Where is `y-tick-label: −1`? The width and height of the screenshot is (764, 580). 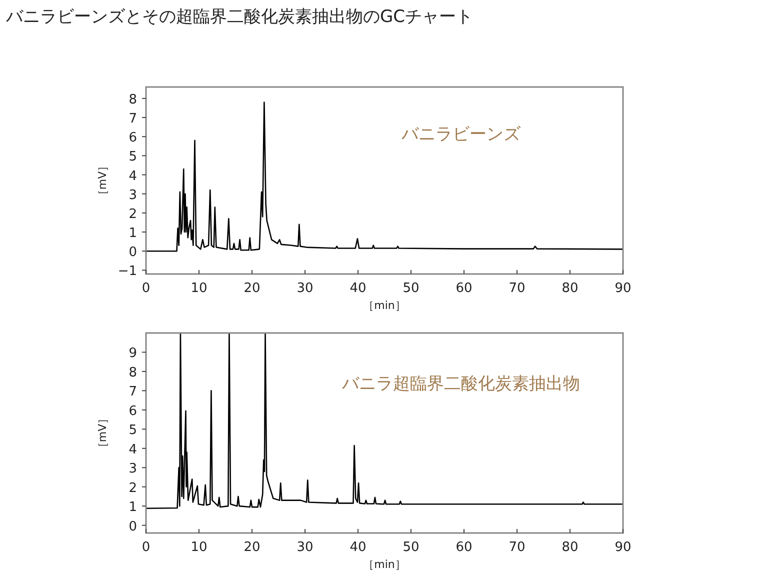
y-tick-label: −1 is located at coordinates (127, 272).